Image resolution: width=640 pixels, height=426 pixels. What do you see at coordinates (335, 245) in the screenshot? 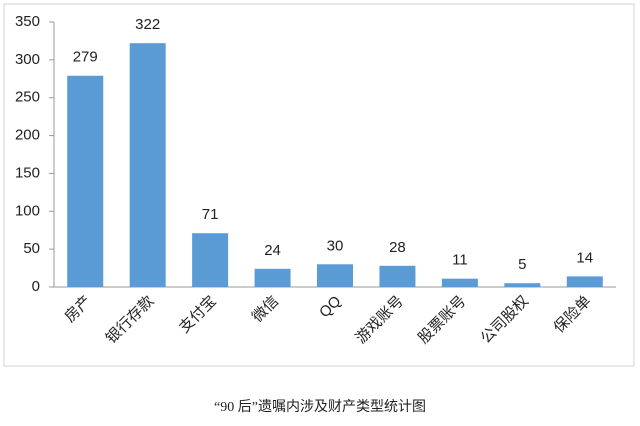
I see `data-label: 30` at bounding box center [335, 245].